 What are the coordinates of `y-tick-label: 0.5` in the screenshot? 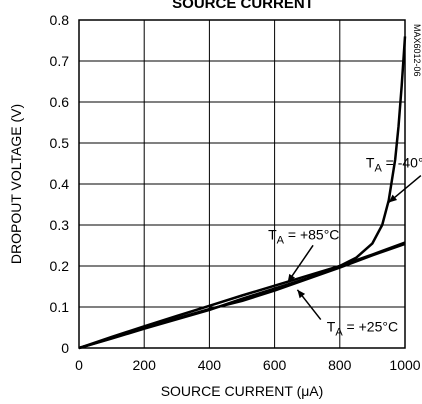 It's located at (60, 143).